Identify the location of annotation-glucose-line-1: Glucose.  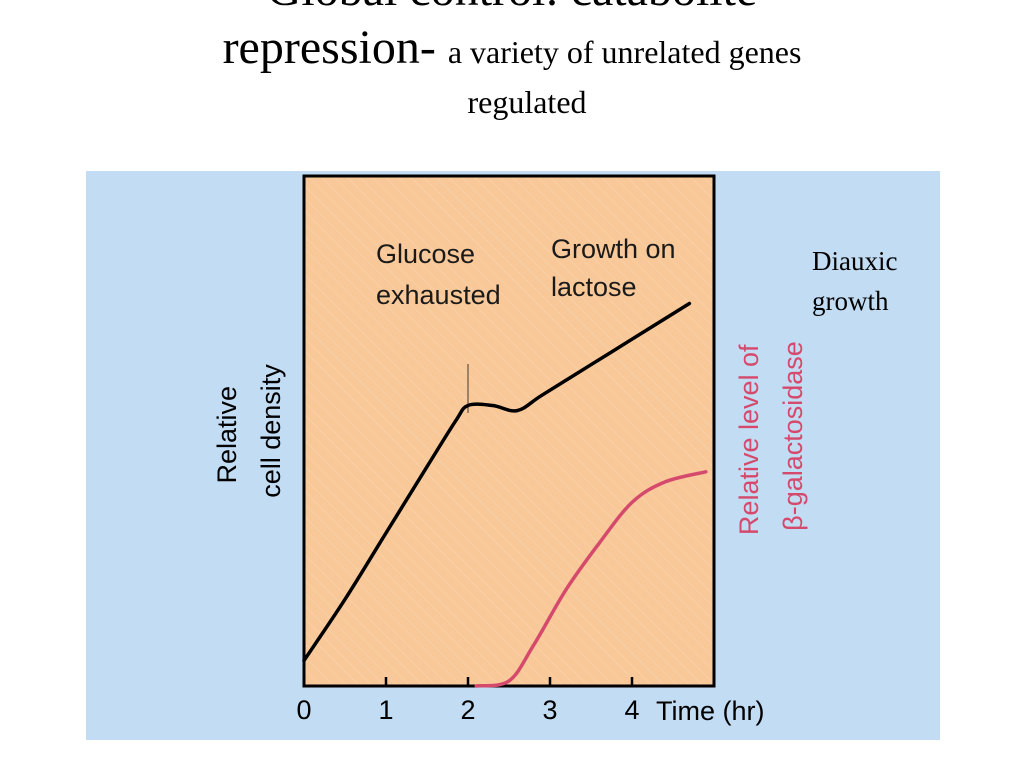
(425, 254).